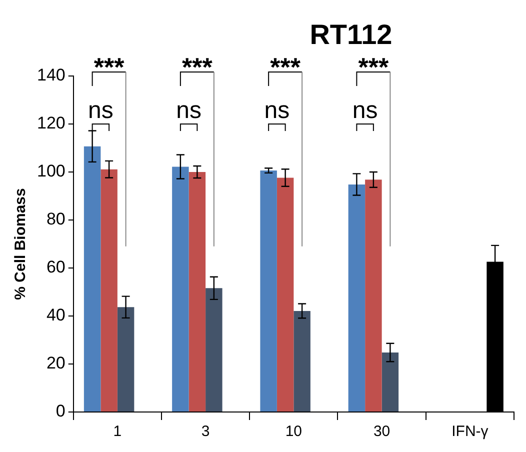 This screenshot has height=452, width=526. Describe the element at coordinates (205, 431) in the screenshot. I see `x-tick-label: 3` at that location.